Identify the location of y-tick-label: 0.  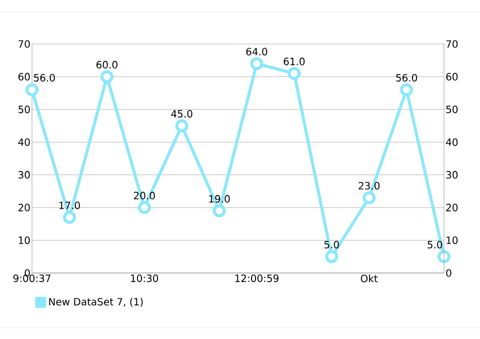
(27, 273).